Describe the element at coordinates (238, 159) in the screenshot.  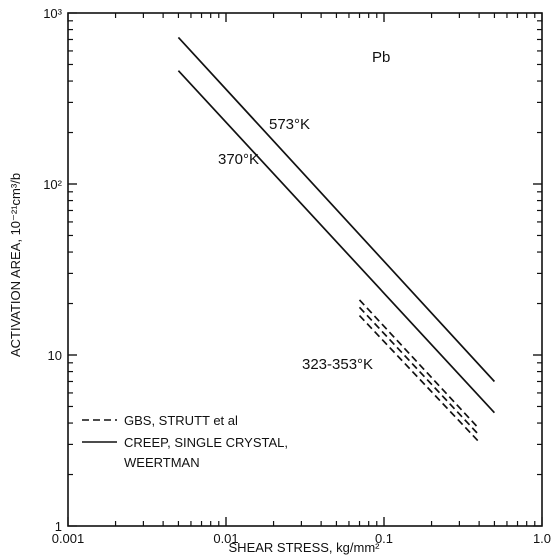
I see `series-label-370k: 370°K` at that location.